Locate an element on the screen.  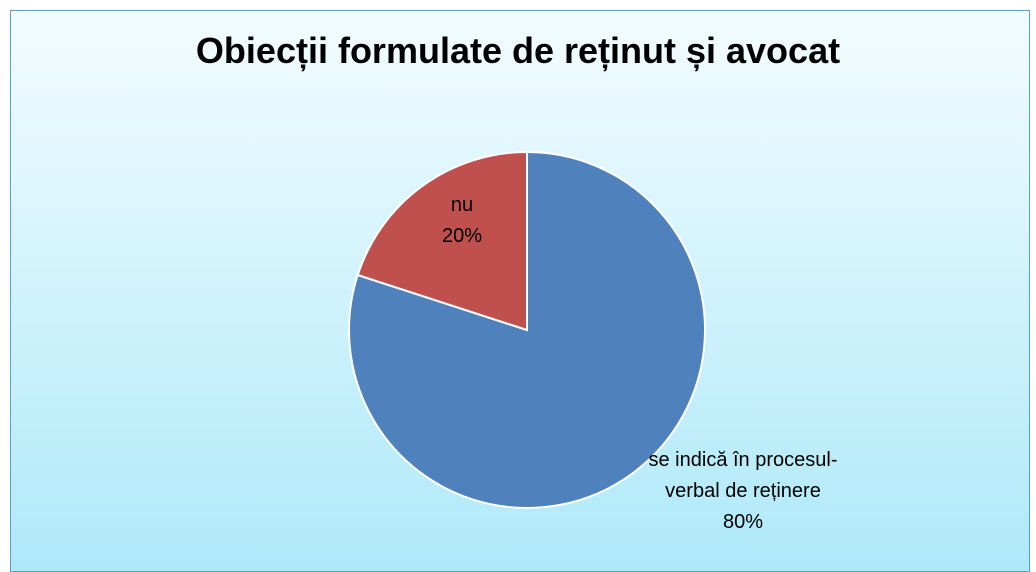
chart-title: Obiecții formulate de reținut și avocat is located at coordinates (518, 50).